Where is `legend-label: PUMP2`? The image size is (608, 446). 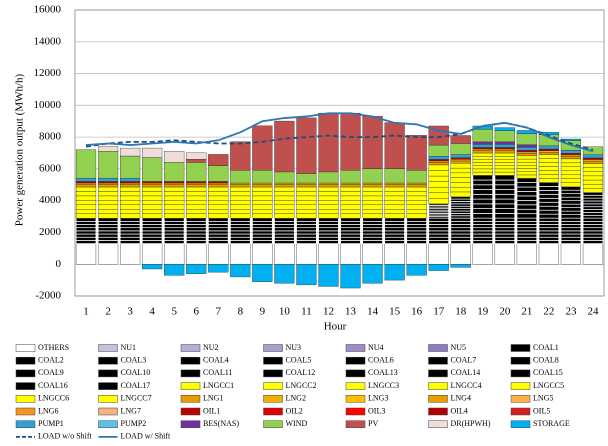
legend-label: PUMP2 is located at coordinates (134, 423).